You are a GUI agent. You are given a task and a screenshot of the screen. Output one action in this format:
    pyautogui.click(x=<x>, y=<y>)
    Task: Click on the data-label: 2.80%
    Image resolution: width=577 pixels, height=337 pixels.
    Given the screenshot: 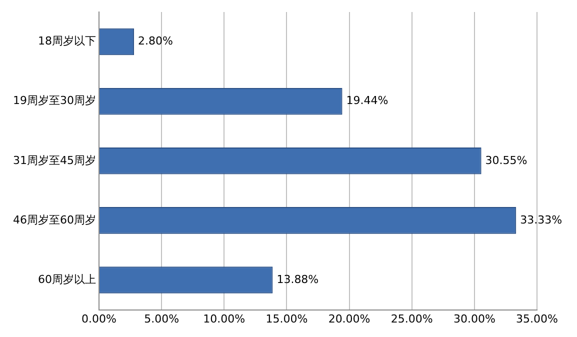 What is the action you would take?
    pyautogui.click(x=155, y=41)
    